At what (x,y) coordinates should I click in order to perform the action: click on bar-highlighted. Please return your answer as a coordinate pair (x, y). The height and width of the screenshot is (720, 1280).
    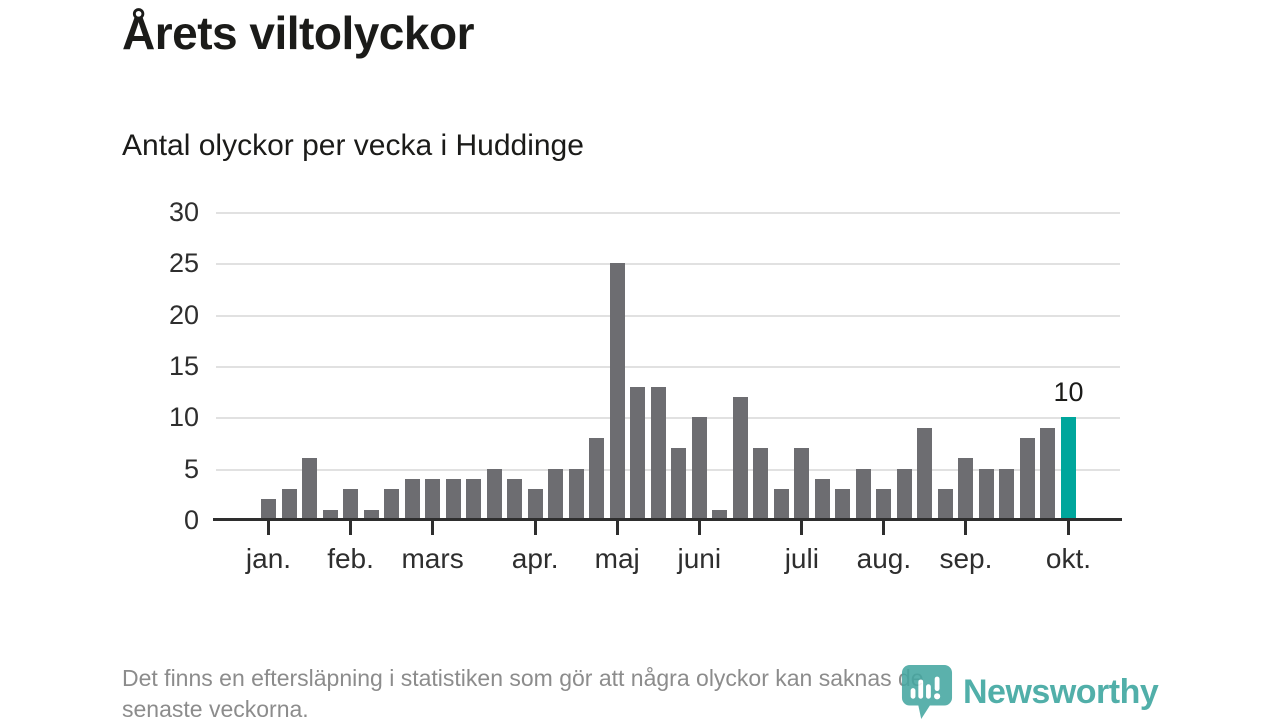
    Looking at the image, I should click on (1068, 468).